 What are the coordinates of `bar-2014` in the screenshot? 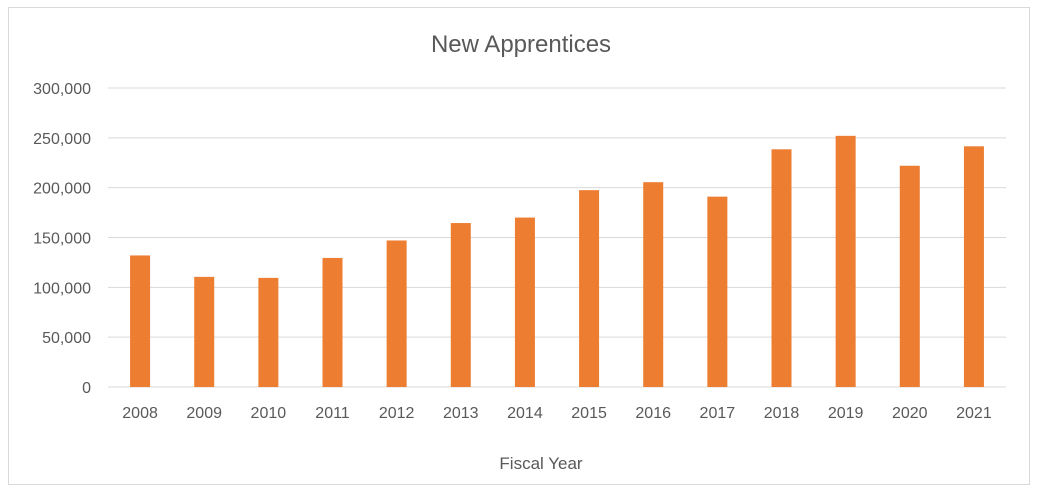 It's located at (524, 302).